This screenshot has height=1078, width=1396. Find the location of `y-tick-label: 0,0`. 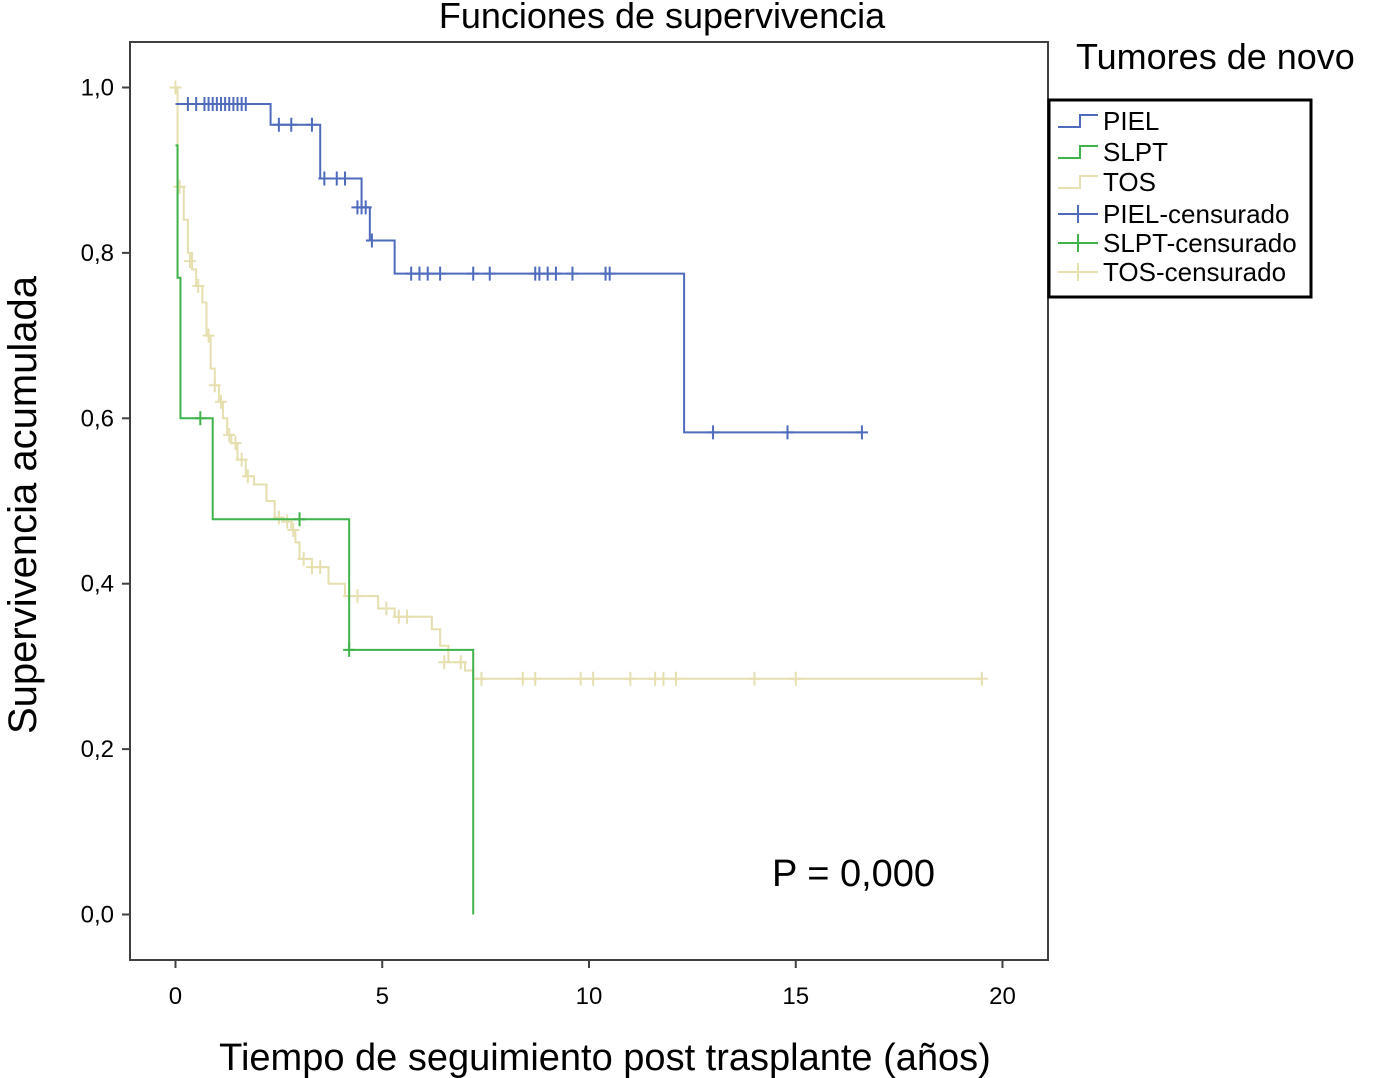

y-tick-label: 0,0 is located at coordinates (97, 915).